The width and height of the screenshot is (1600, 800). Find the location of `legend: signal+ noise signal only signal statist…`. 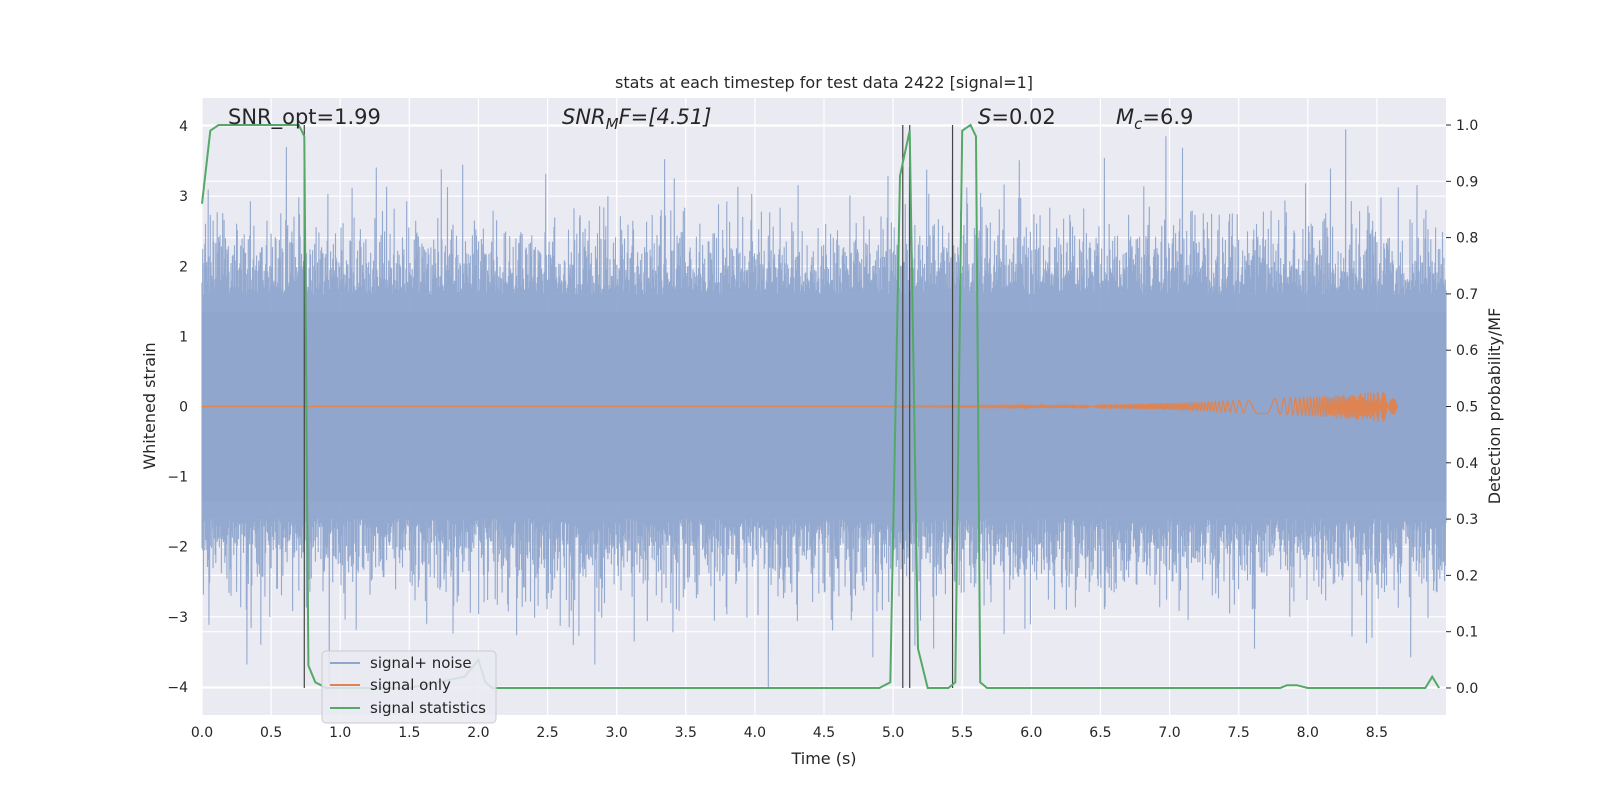

legend: signal+ noise signal only signal statist… is located at coordinates (409, 687).